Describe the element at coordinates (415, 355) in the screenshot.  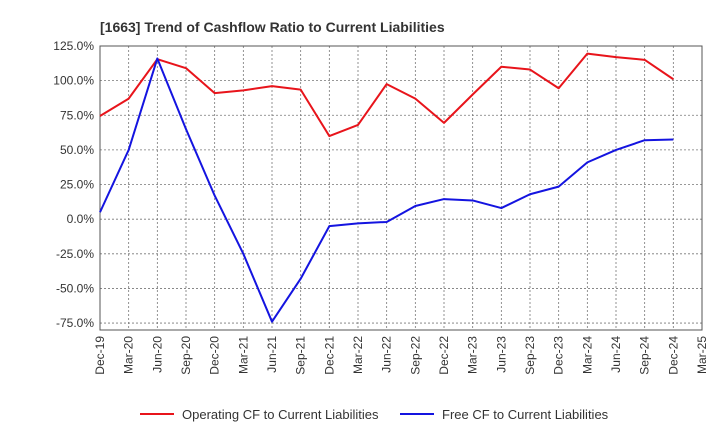
I see `x-tick-label: Sep-22` at that location.